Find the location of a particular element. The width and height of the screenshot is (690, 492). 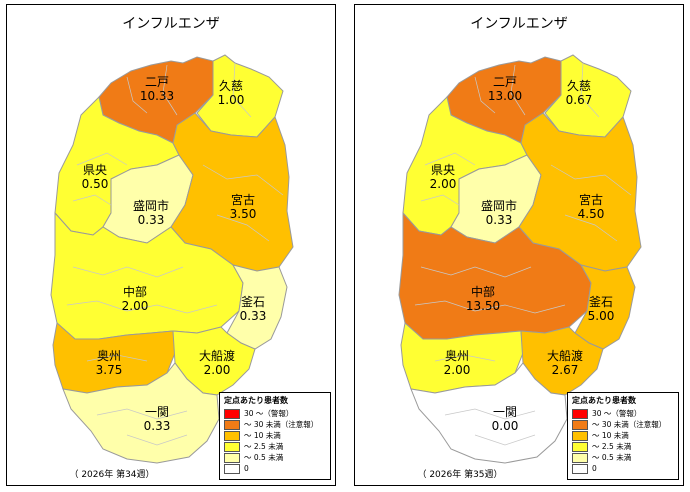

region-value: 13.00 is located at coordinates (505, 96).